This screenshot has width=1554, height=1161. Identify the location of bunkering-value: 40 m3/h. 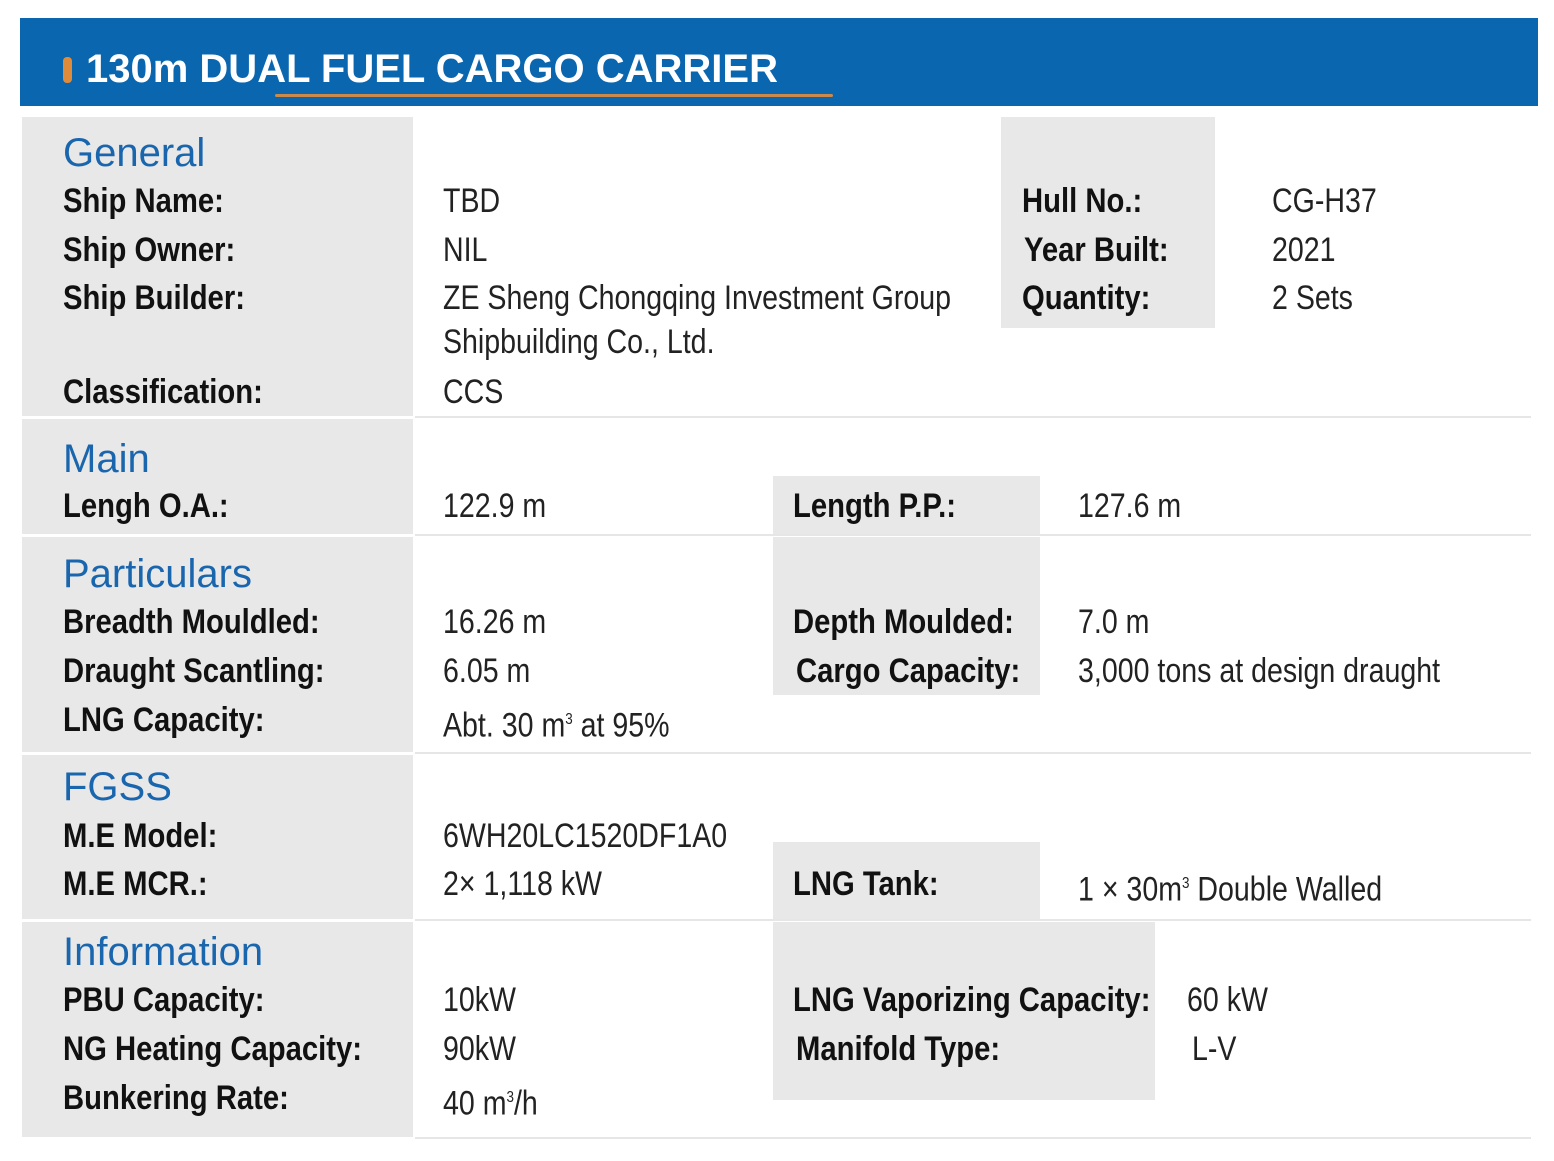
(490, 1100).